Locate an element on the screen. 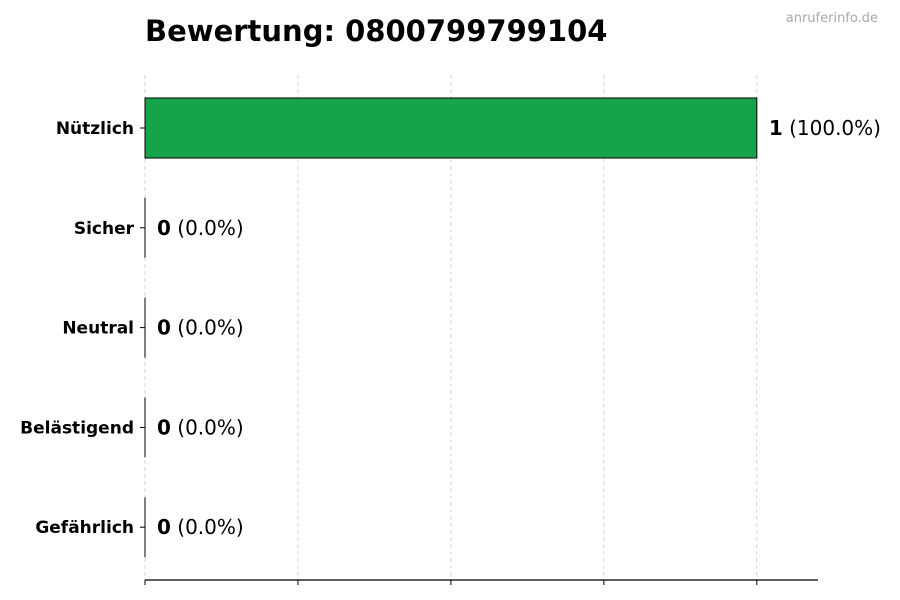 This screenshot has height=600, width=900. y-tick-label: Belästigend is located at coordinates (77, 428).